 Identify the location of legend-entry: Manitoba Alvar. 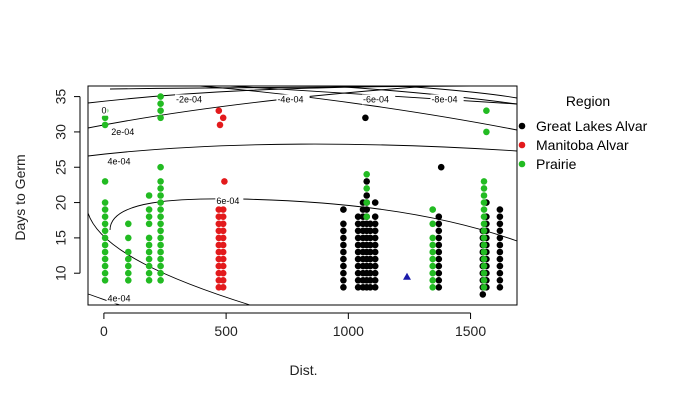
(582, 145).